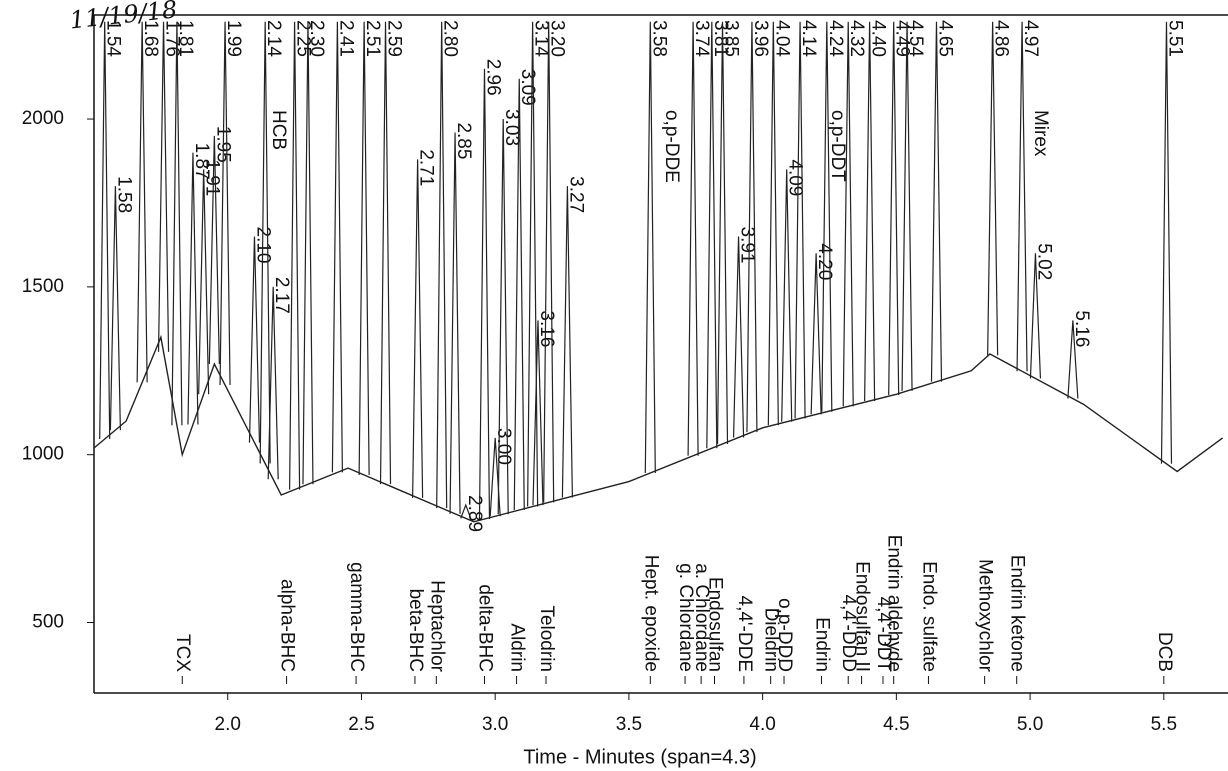 This screenshot has height=771, width=1228. Describe the element at coordinates (784, 635) in the screenshot. I see `compound-label: o,p-DDD` at that location.